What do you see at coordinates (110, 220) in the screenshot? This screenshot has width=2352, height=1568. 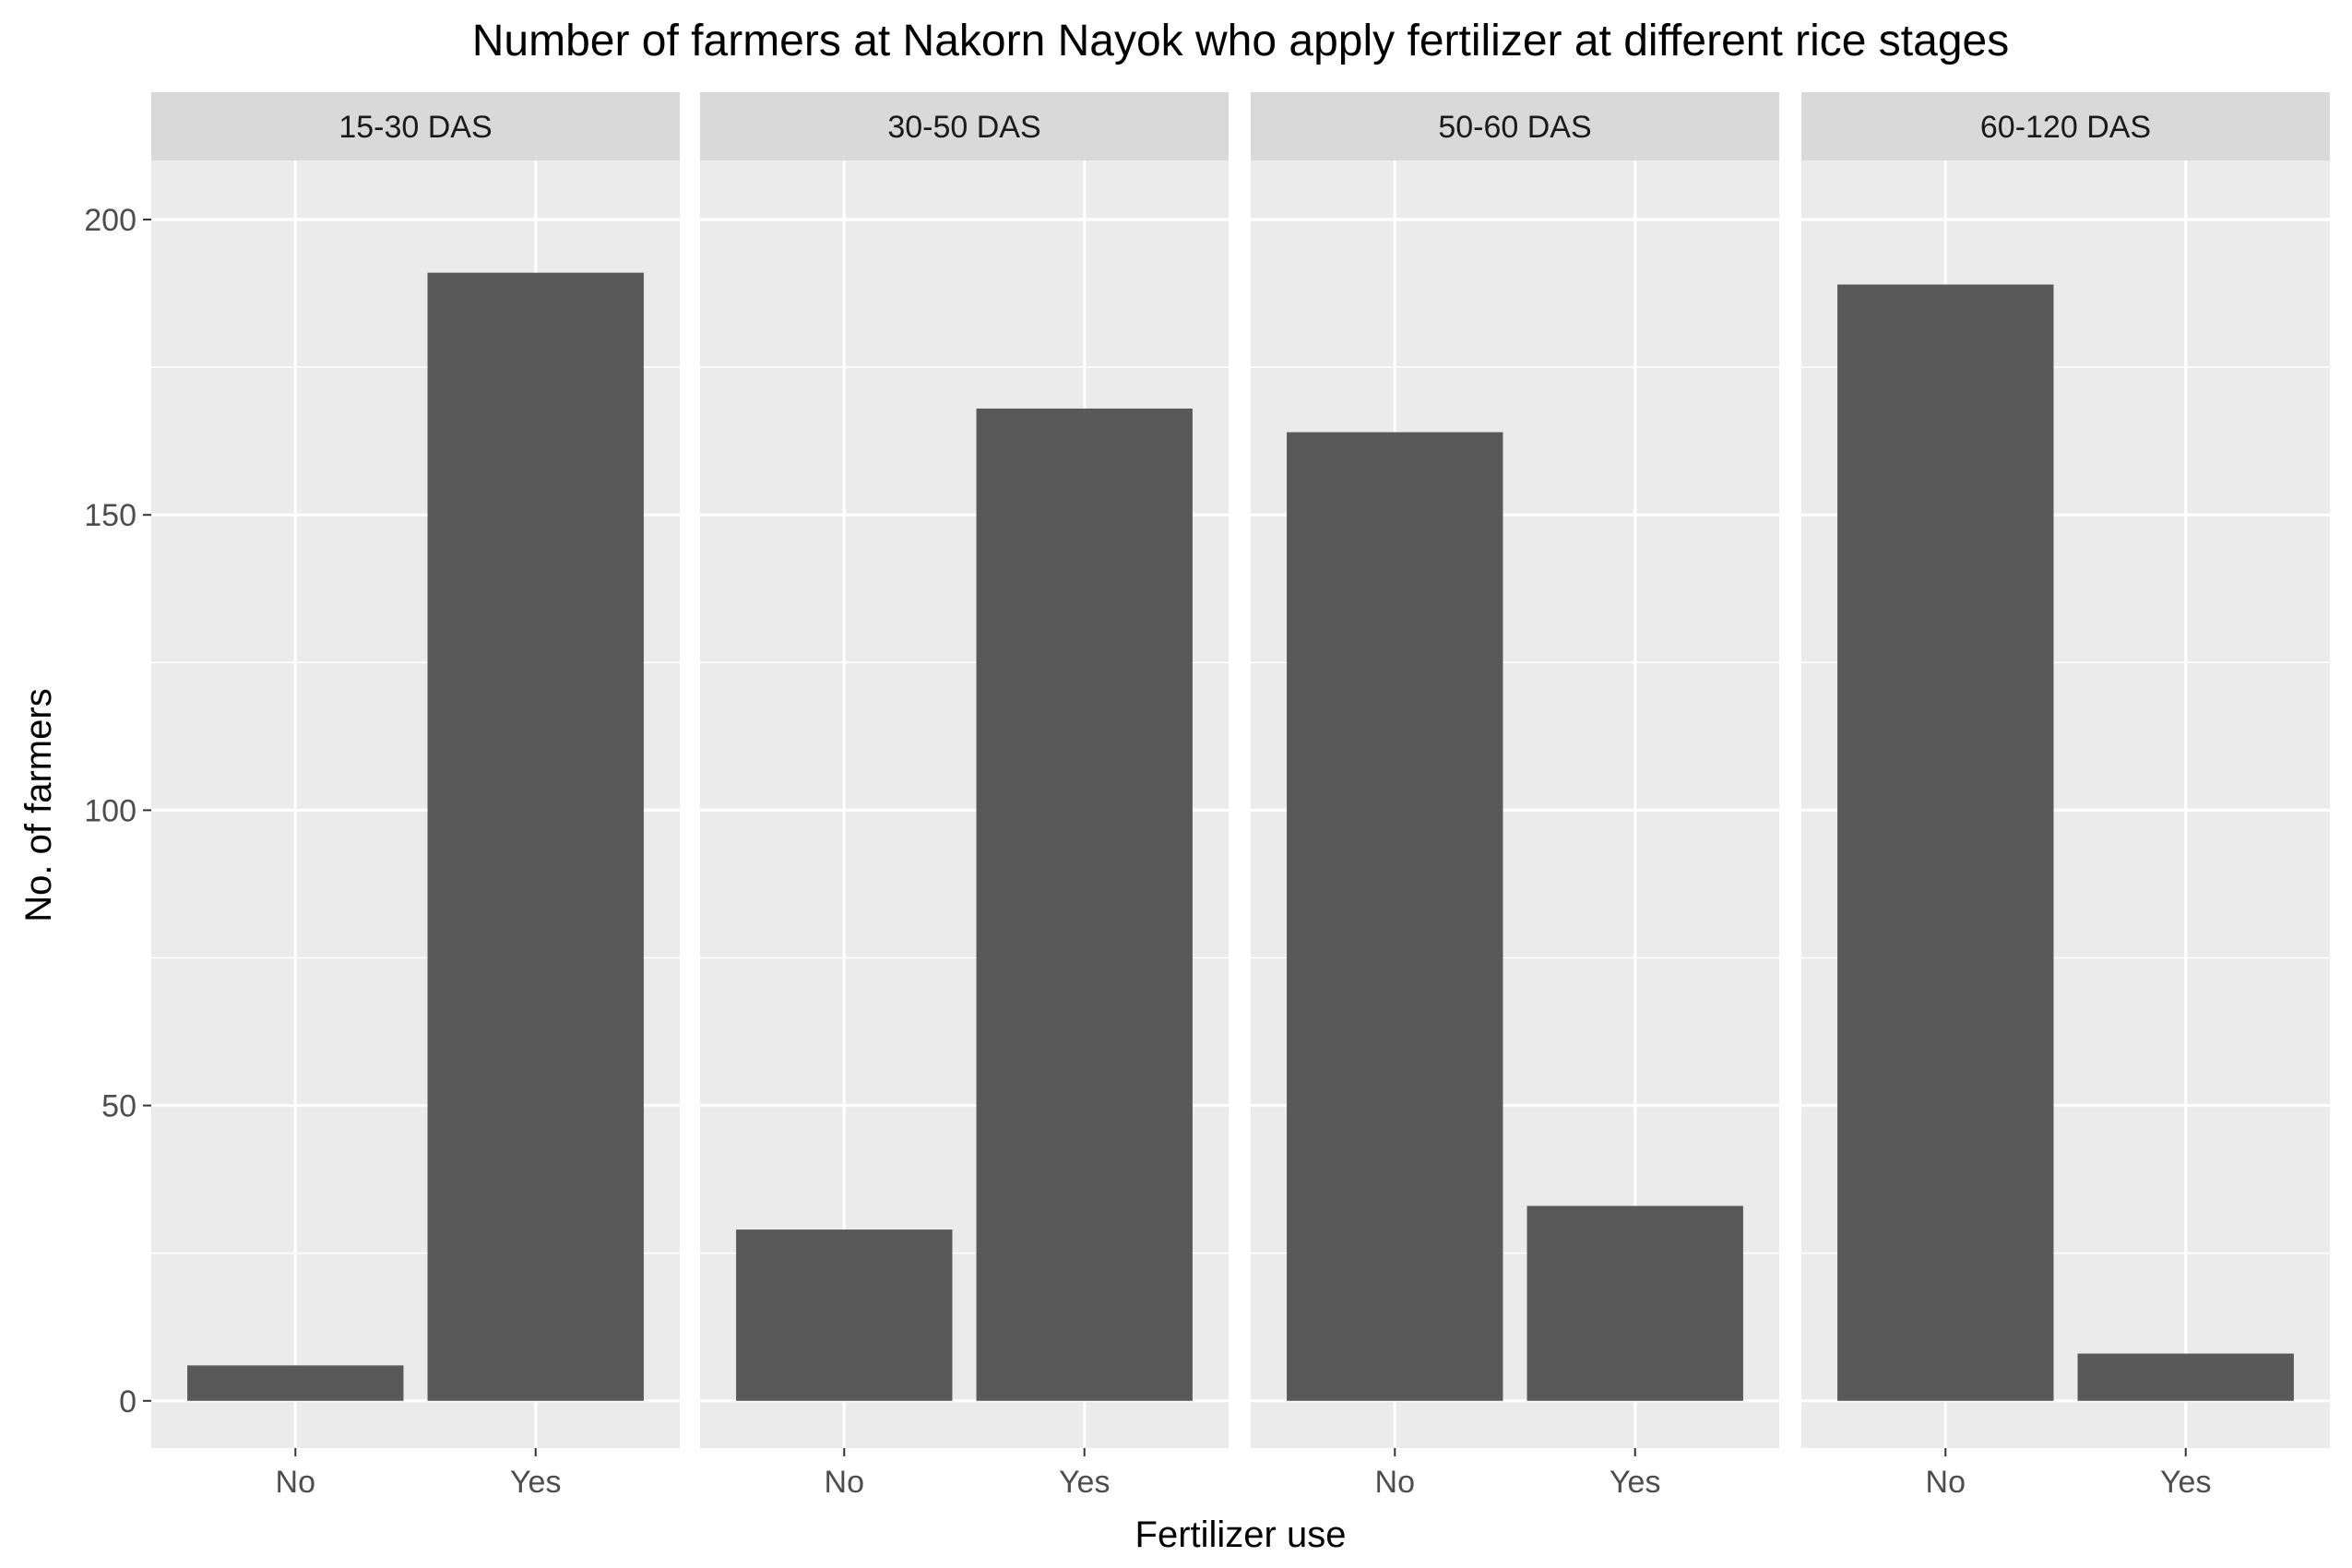 I see `y-tick-label: 200` at bounding box center [110, 220].